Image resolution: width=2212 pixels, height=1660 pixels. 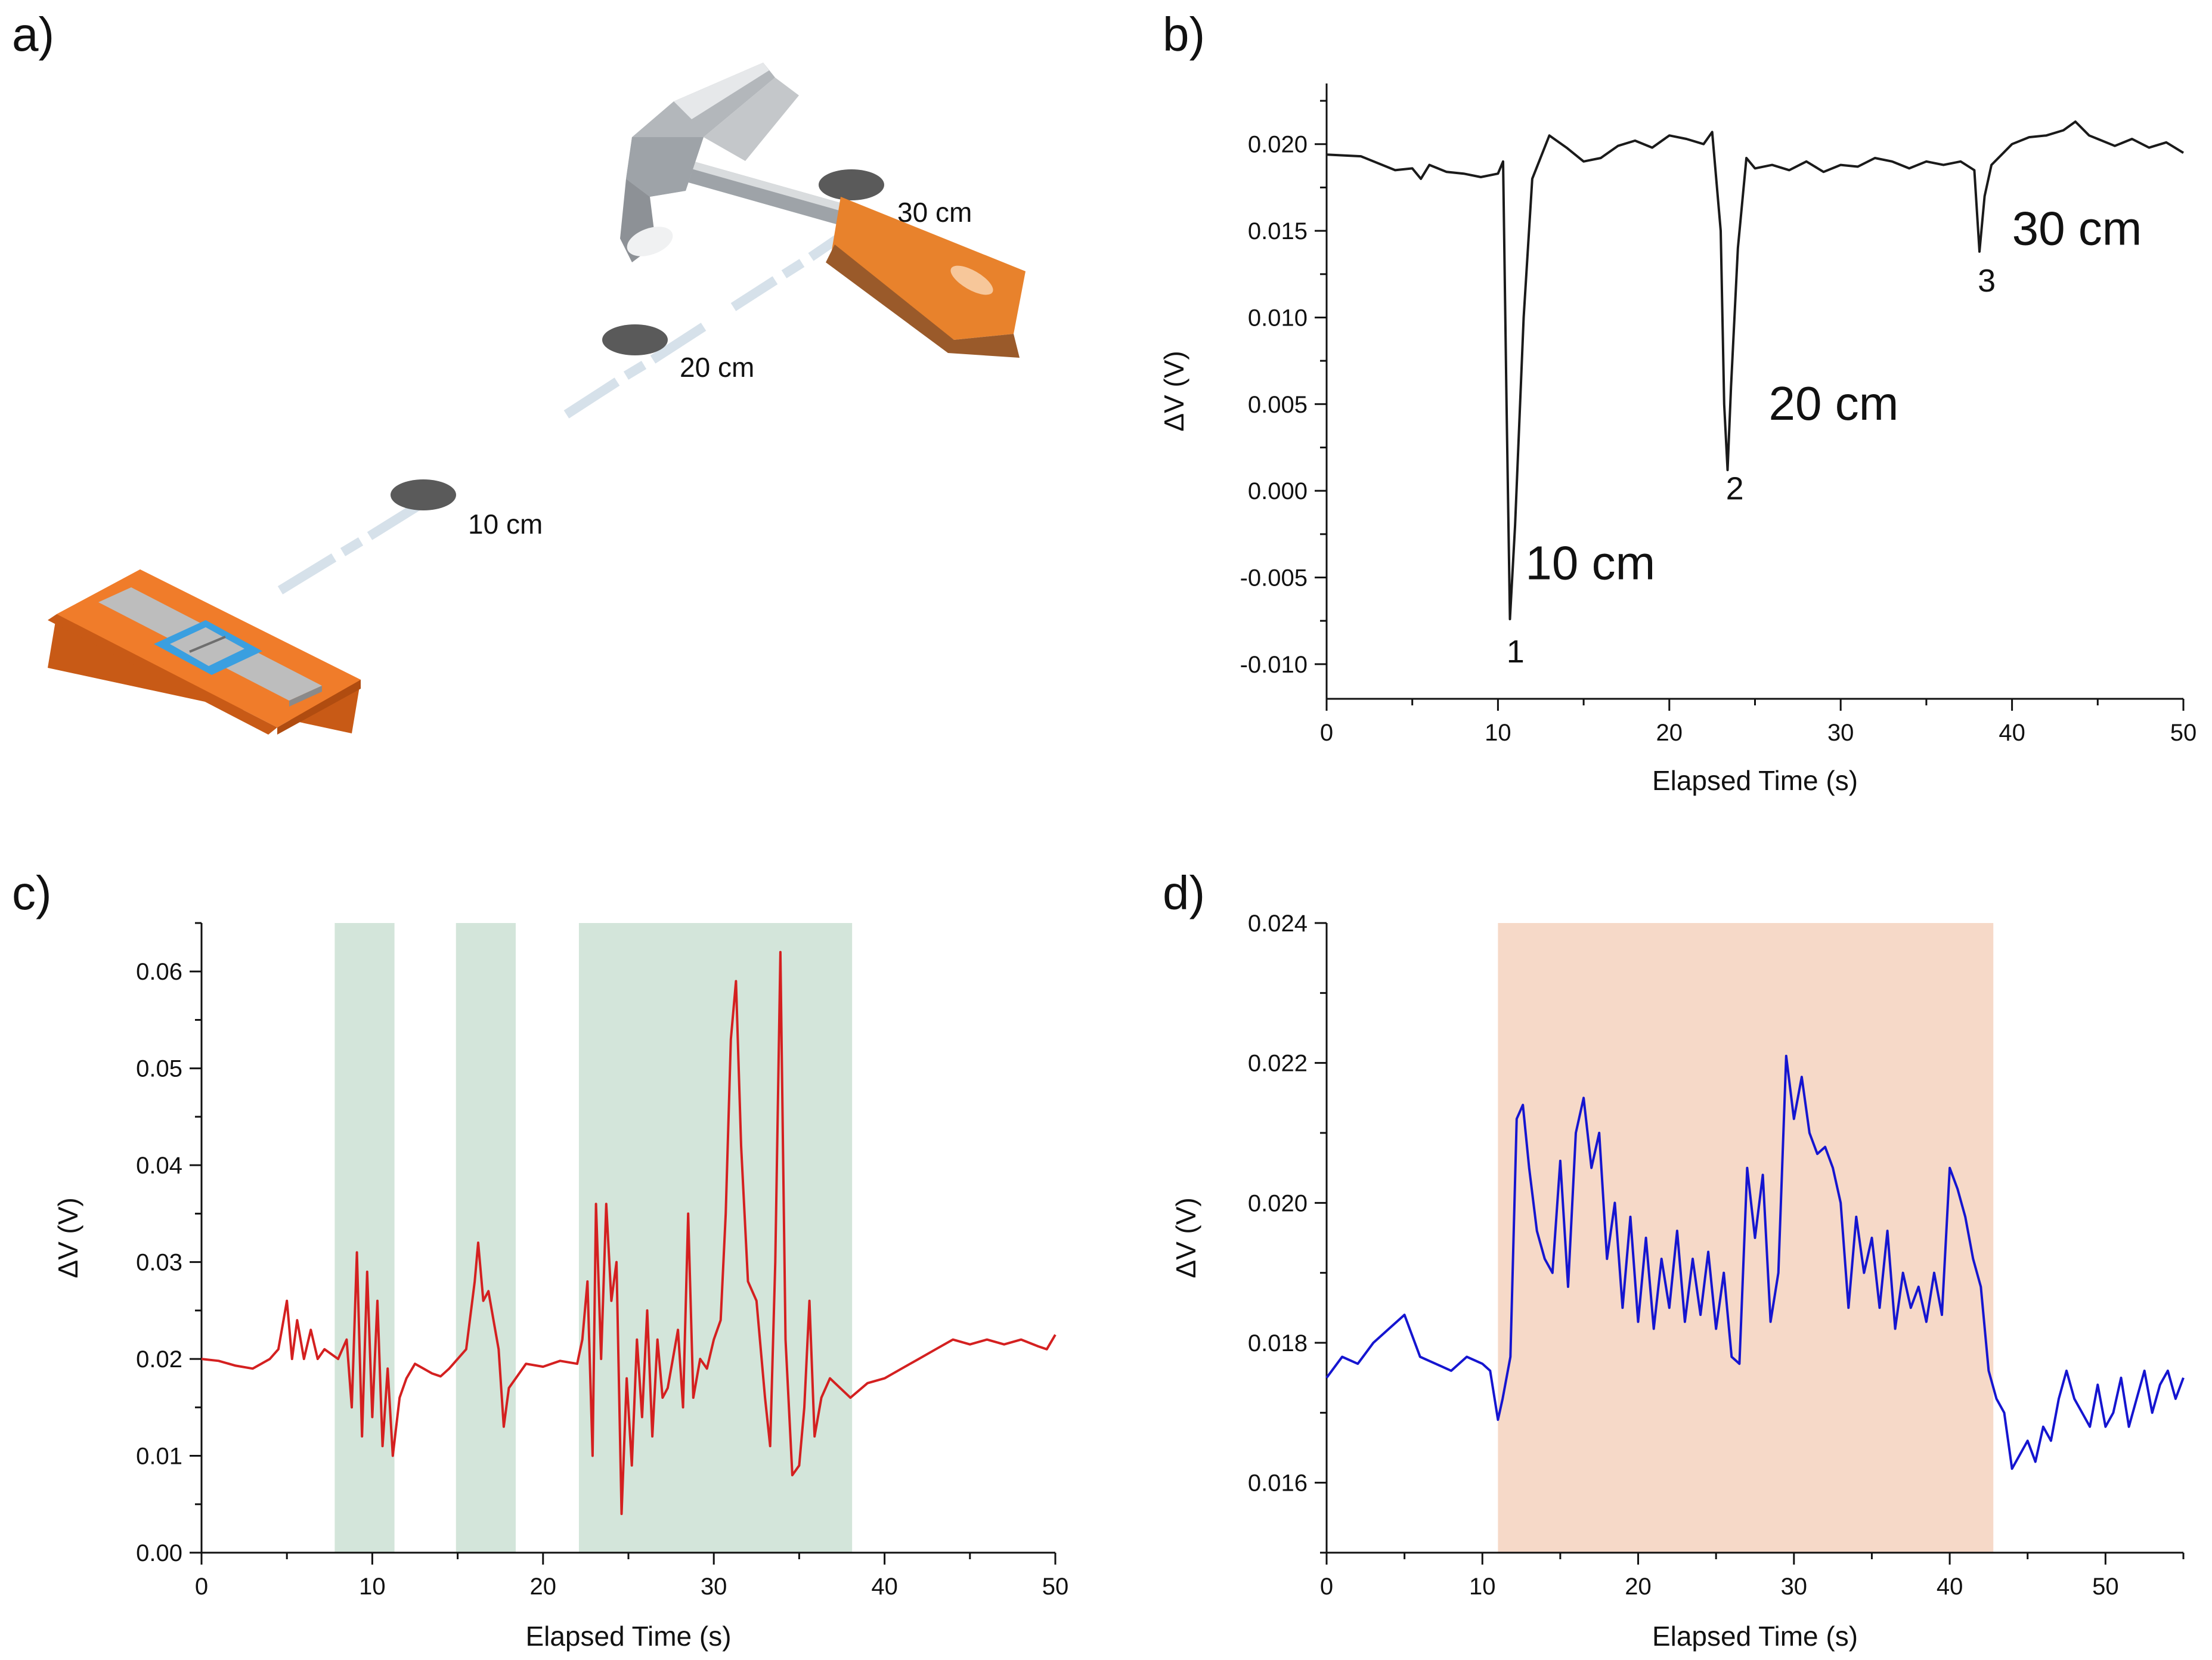 What do you see at coordinates (505, 524) in the screenshot?
I see `distance-label-10cm: 10 cm` at bounding box center [505, 524].